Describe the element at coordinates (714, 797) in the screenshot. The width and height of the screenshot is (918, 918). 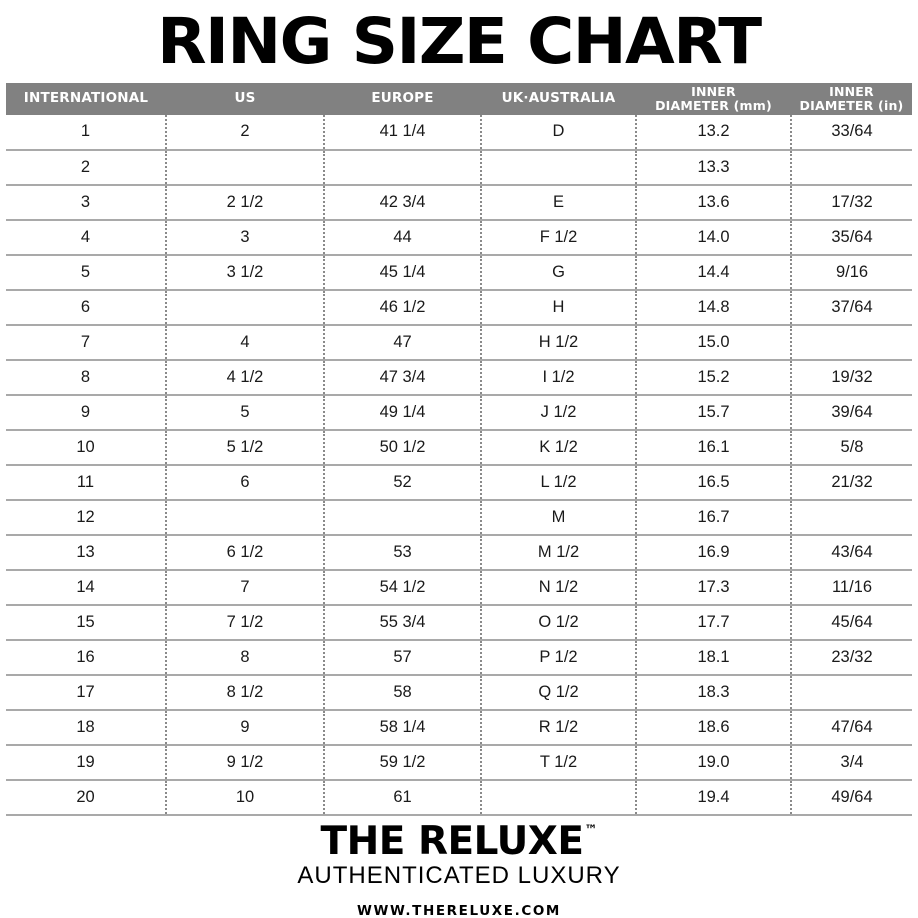
I see `cell-inner_mm: 19.4` at that location.